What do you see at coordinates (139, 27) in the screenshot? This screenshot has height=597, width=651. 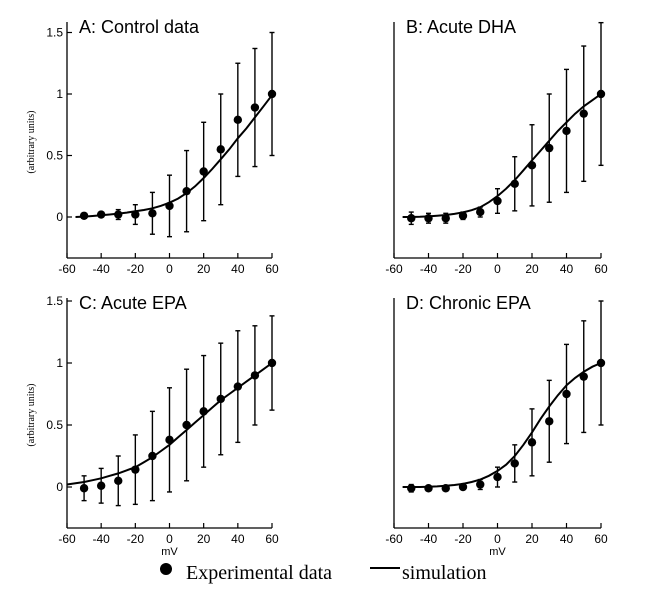 I see `panel-title: A: Control data` at bounding box center [139, 27].